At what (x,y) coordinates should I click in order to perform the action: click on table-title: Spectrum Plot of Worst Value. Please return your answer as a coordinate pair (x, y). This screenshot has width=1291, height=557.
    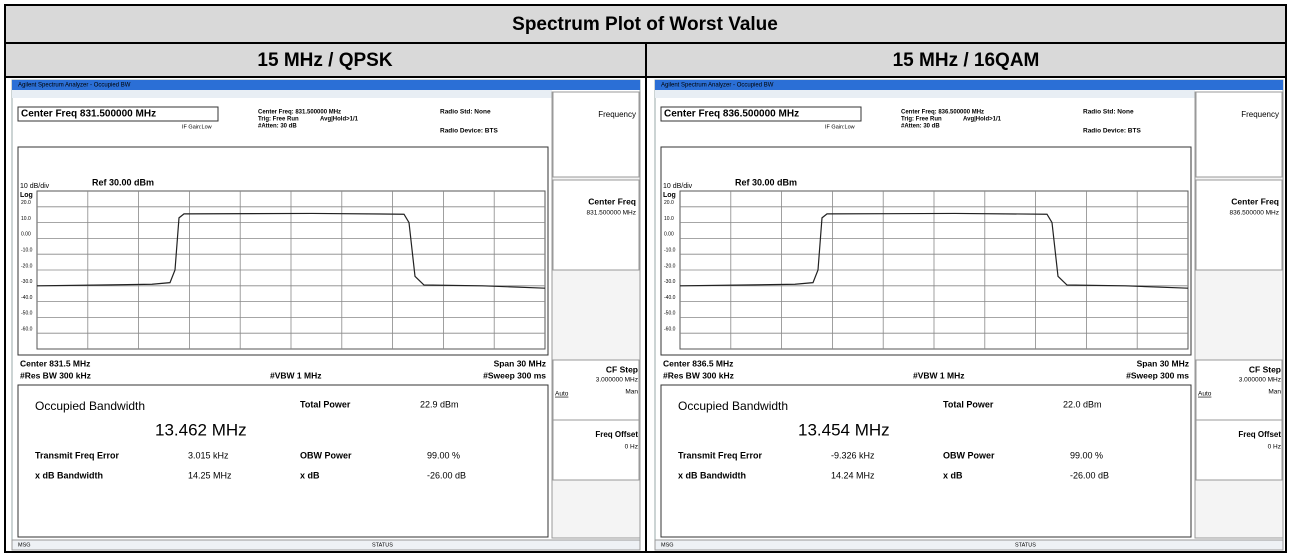
    Looking at the image, I should click on (645, 24).